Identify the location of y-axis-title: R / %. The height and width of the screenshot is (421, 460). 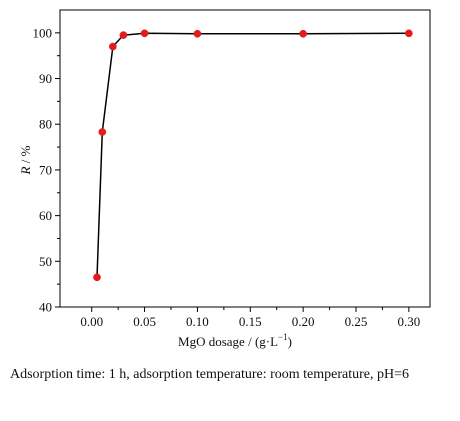
(25, 160).